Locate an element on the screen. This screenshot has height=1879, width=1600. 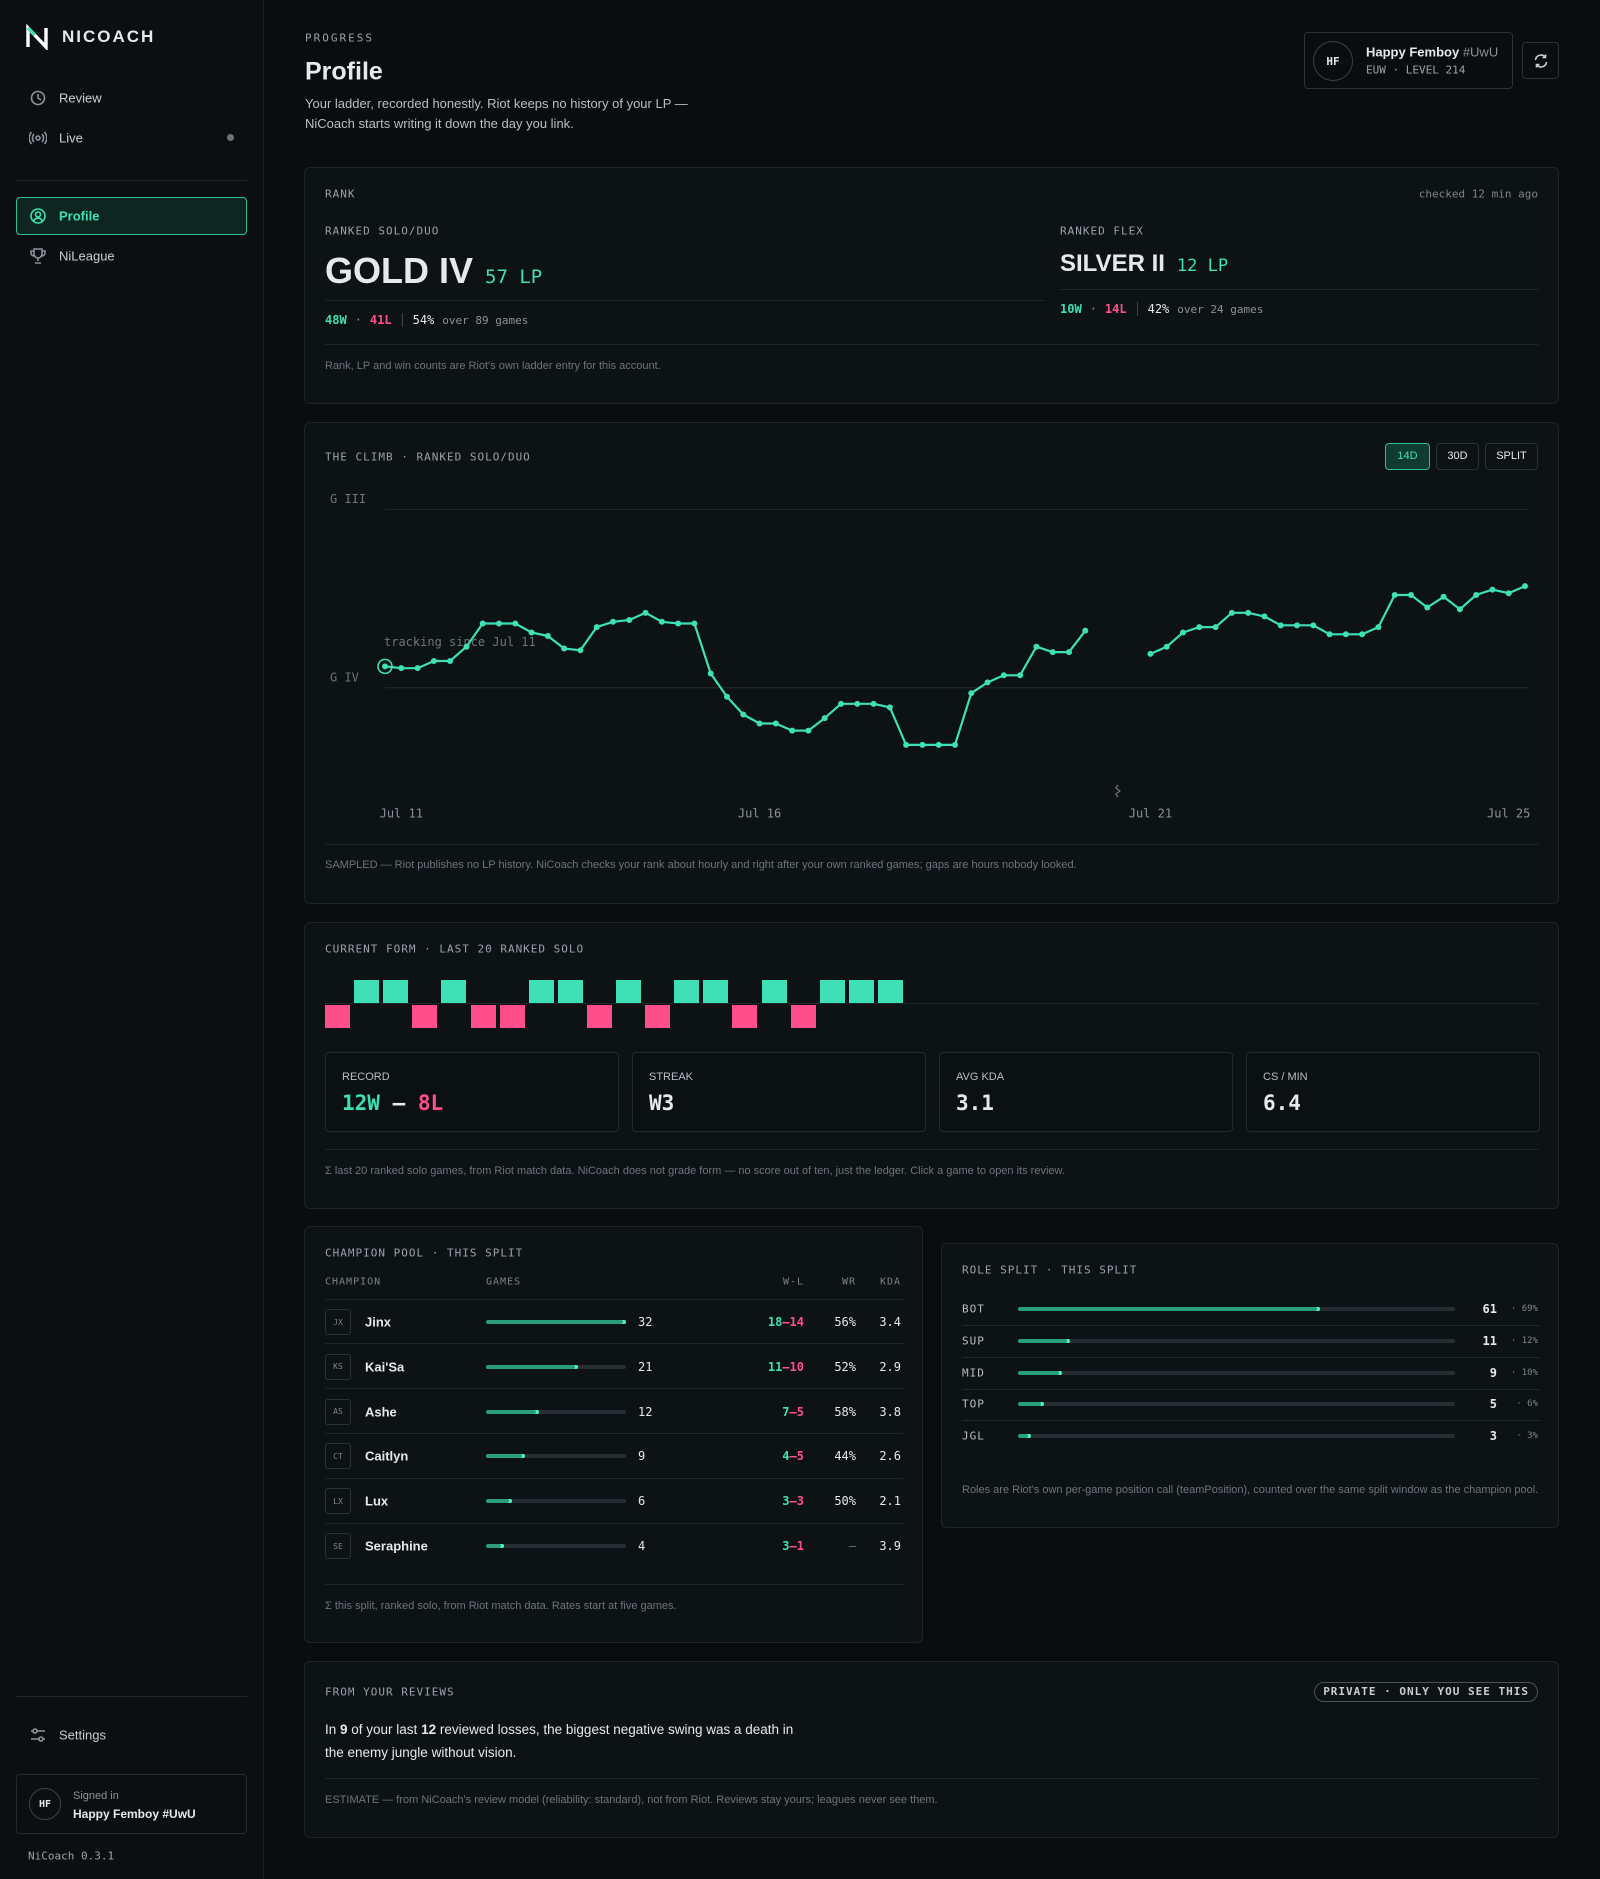
range-button: SPLIT is located at coordinates (1511, 456).